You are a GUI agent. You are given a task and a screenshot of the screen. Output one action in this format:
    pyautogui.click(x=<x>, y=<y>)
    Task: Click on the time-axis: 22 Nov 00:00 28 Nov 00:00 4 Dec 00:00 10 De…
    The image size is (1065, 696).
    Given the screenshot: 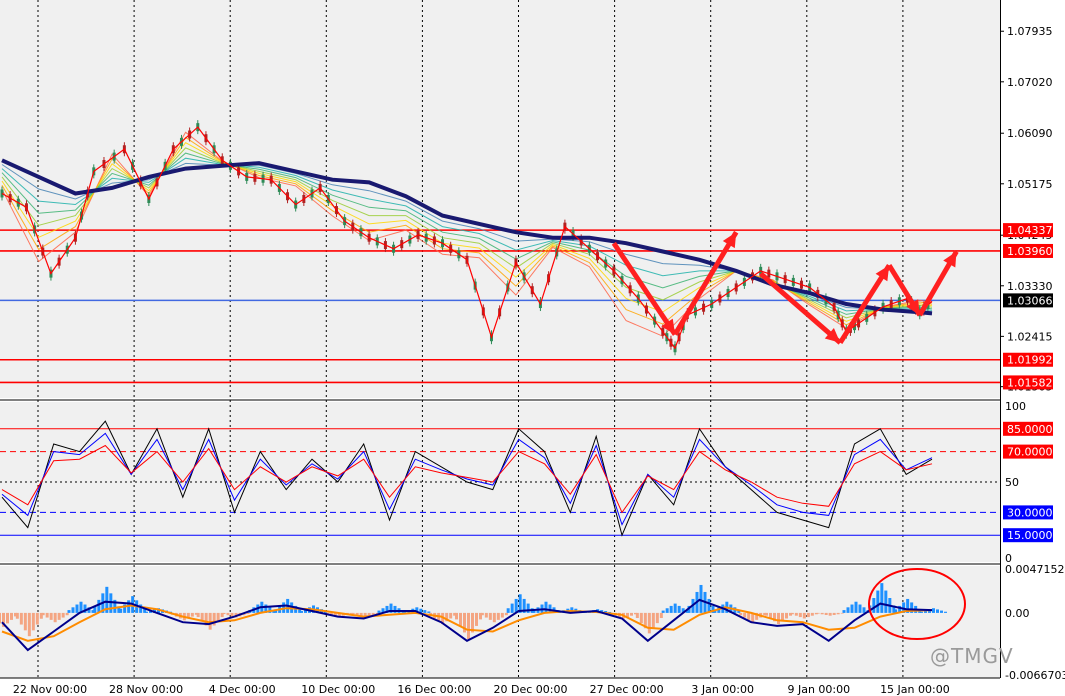 What is the action you would take?
    pyautogui.click(x=481, y=689)
    